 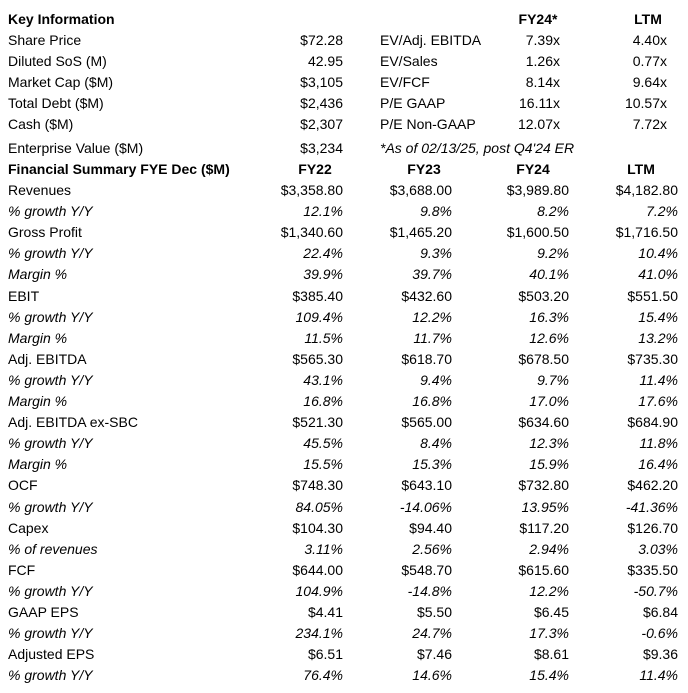 I want to click on key-info-label: Diluted SoS (M), so click(x=57, y=61).